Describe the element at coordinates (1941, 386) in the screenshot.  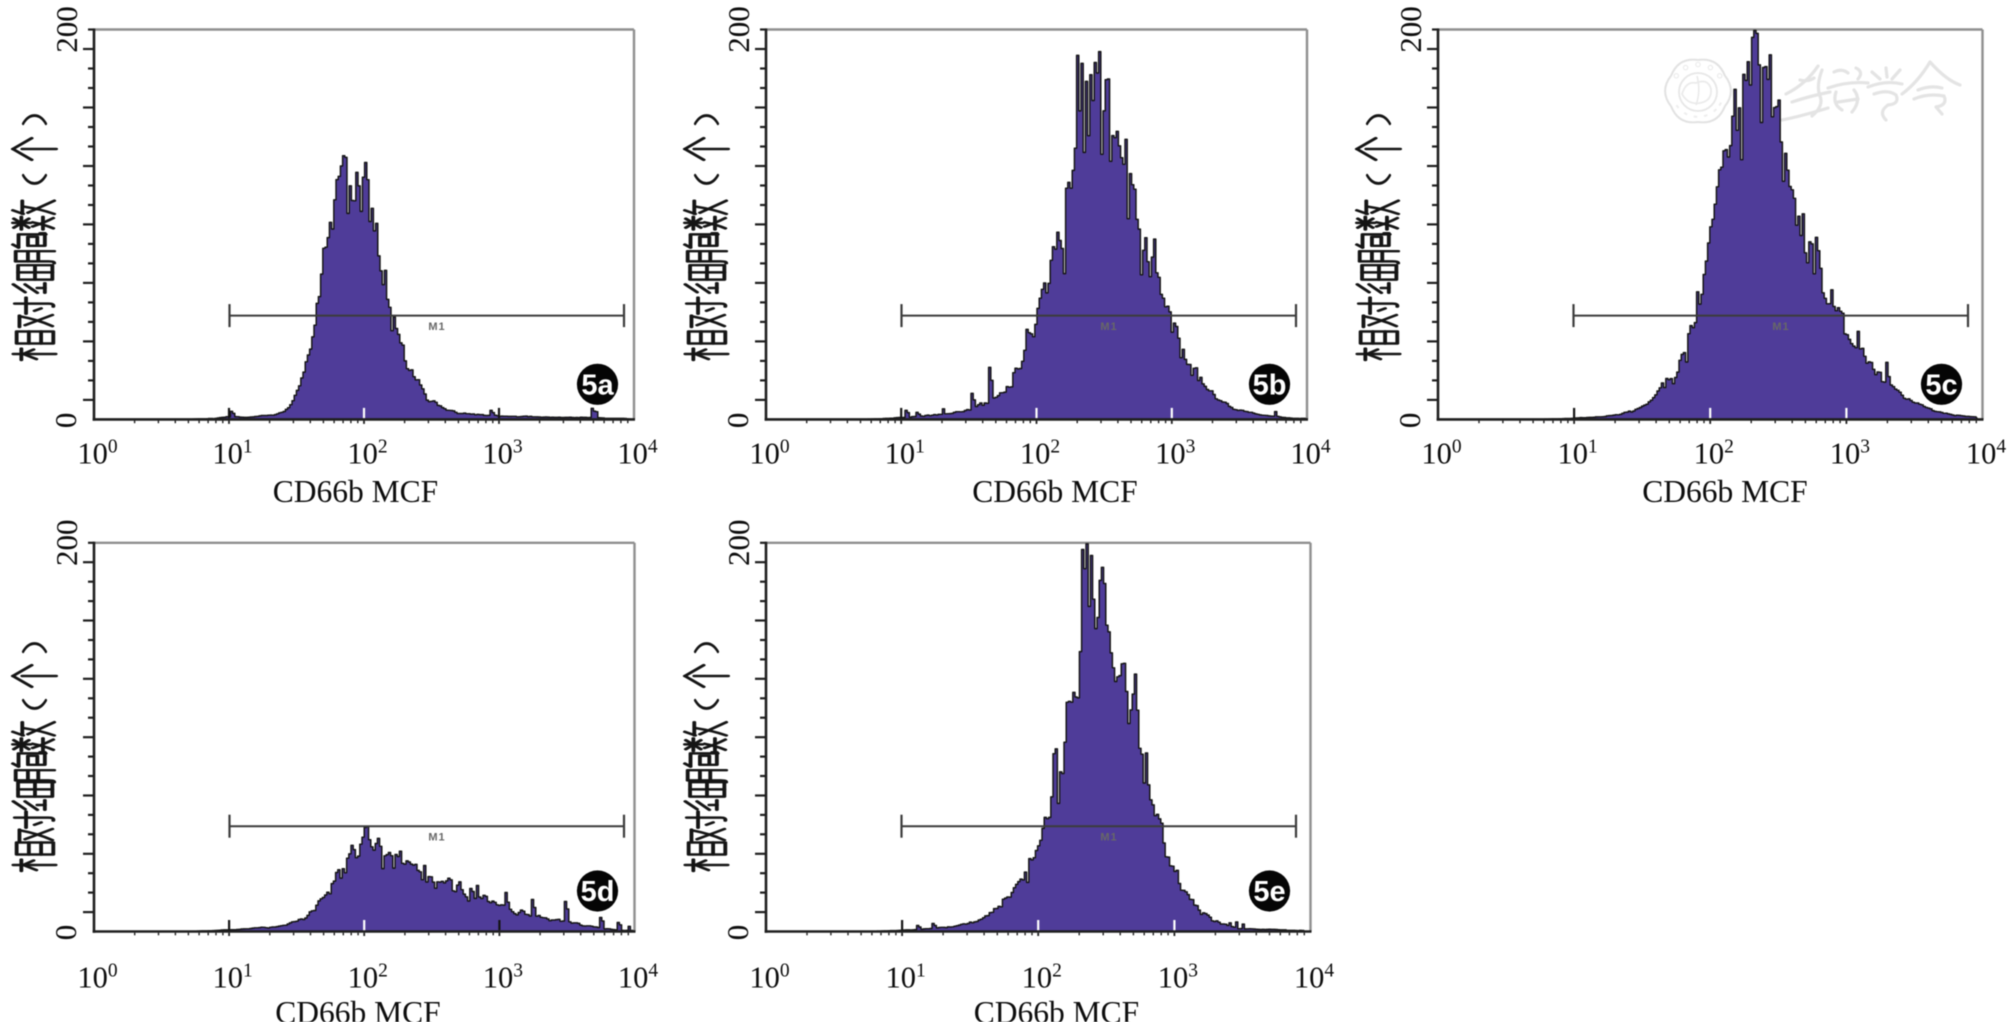
I see `svg-text: 5c` at that location.